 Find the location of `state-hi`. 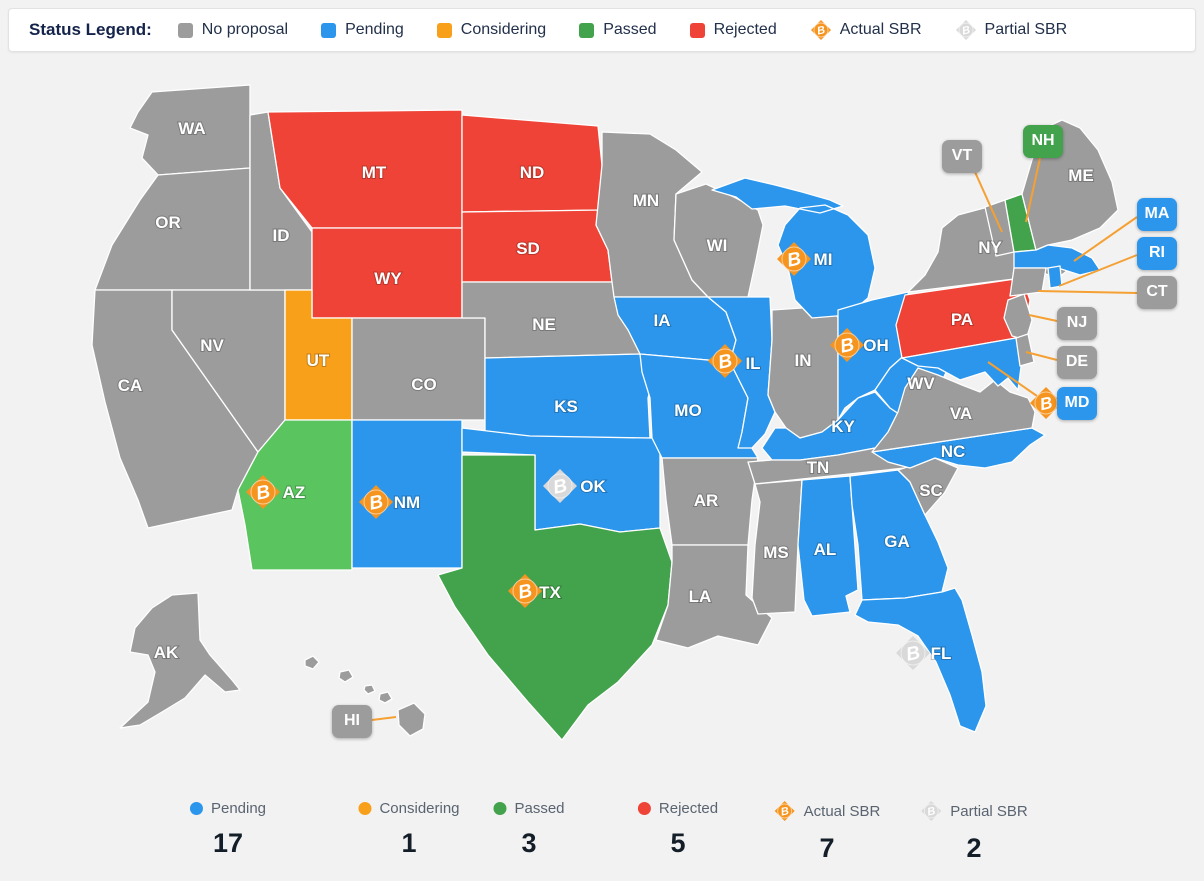

state-hi is located at coordinates (365, 696).